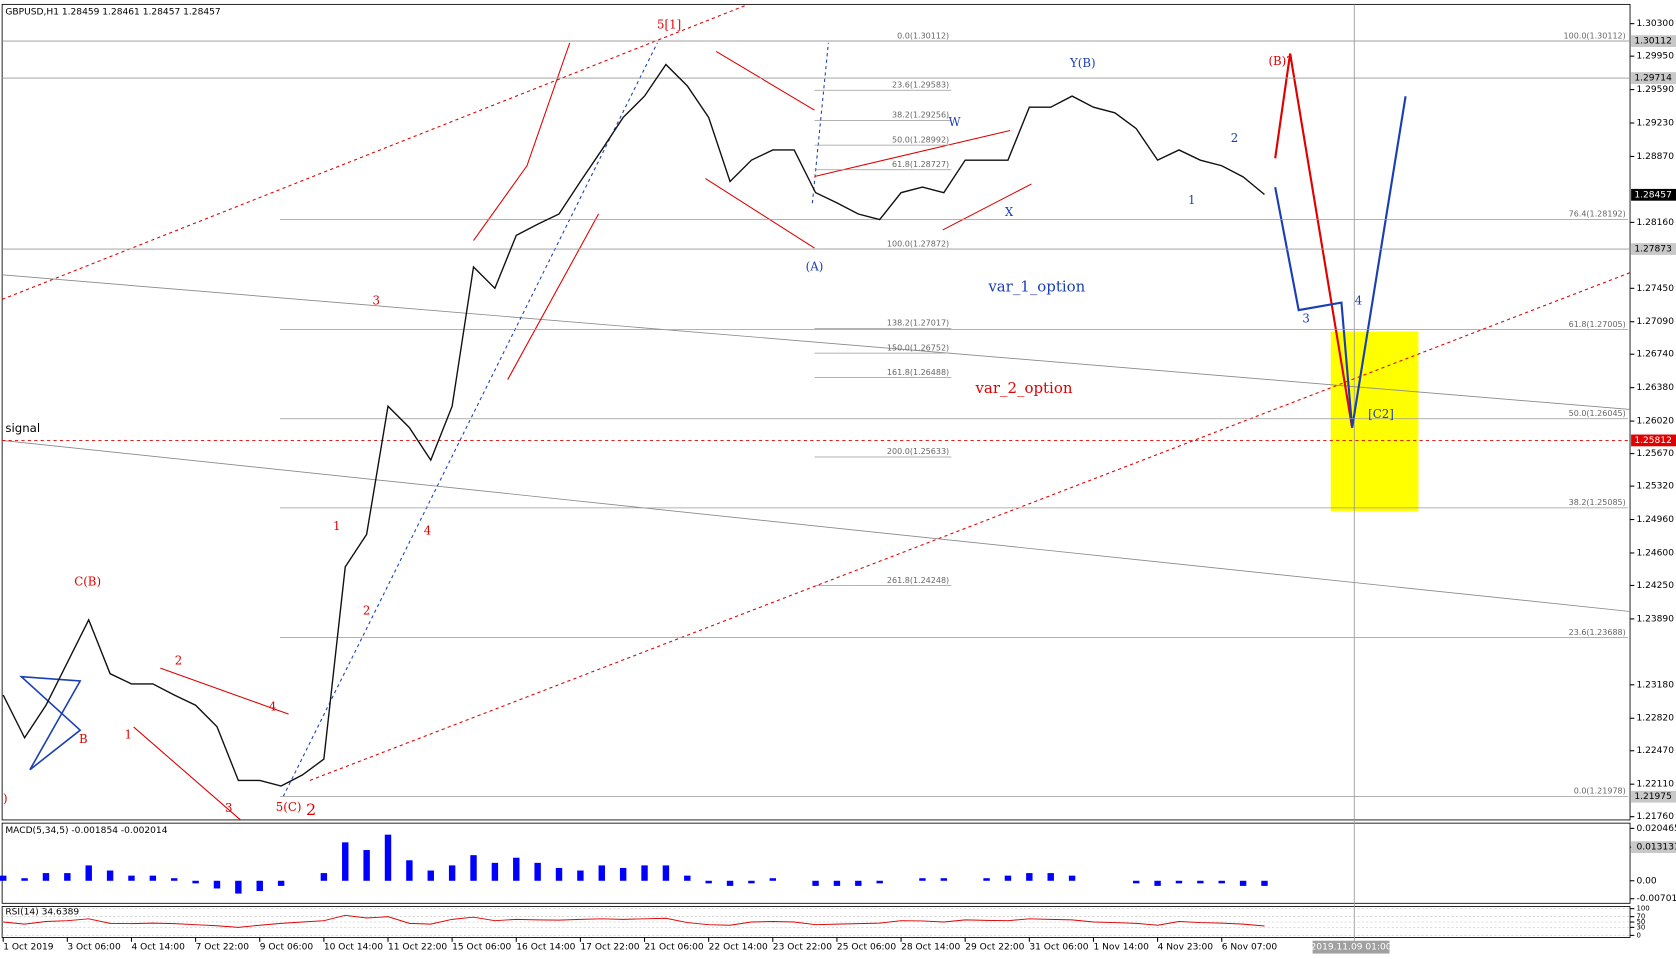 The height and width of the screenshot is (959, 1676). Describe the element at coordinates (1655, 24) in the screenshot. I see `y-tick-label: 1.30300` at that location.